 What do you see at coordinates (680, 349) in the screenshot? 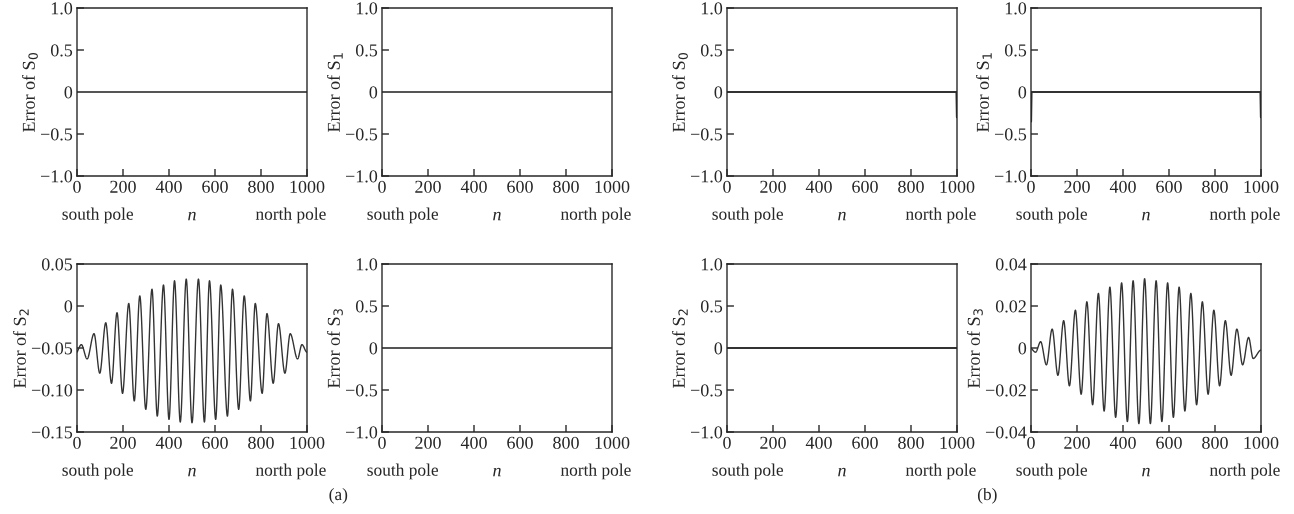
I see `y-axis-title: Error of S$_{2}$` at bounding box center [680, 349].